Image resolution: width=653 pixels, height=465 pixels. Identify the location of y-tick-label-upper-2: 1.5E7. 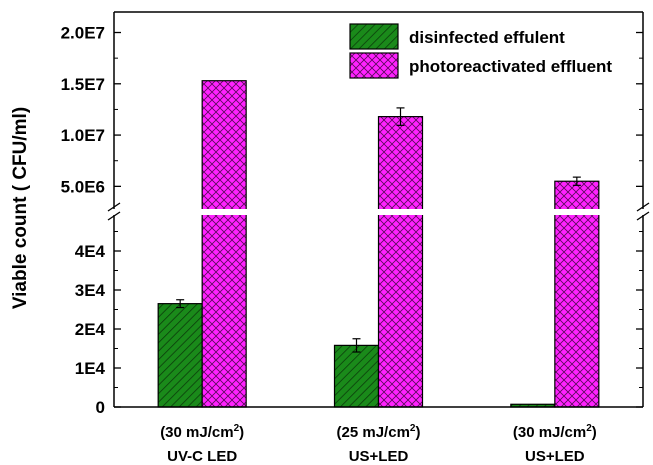
(83, 84).